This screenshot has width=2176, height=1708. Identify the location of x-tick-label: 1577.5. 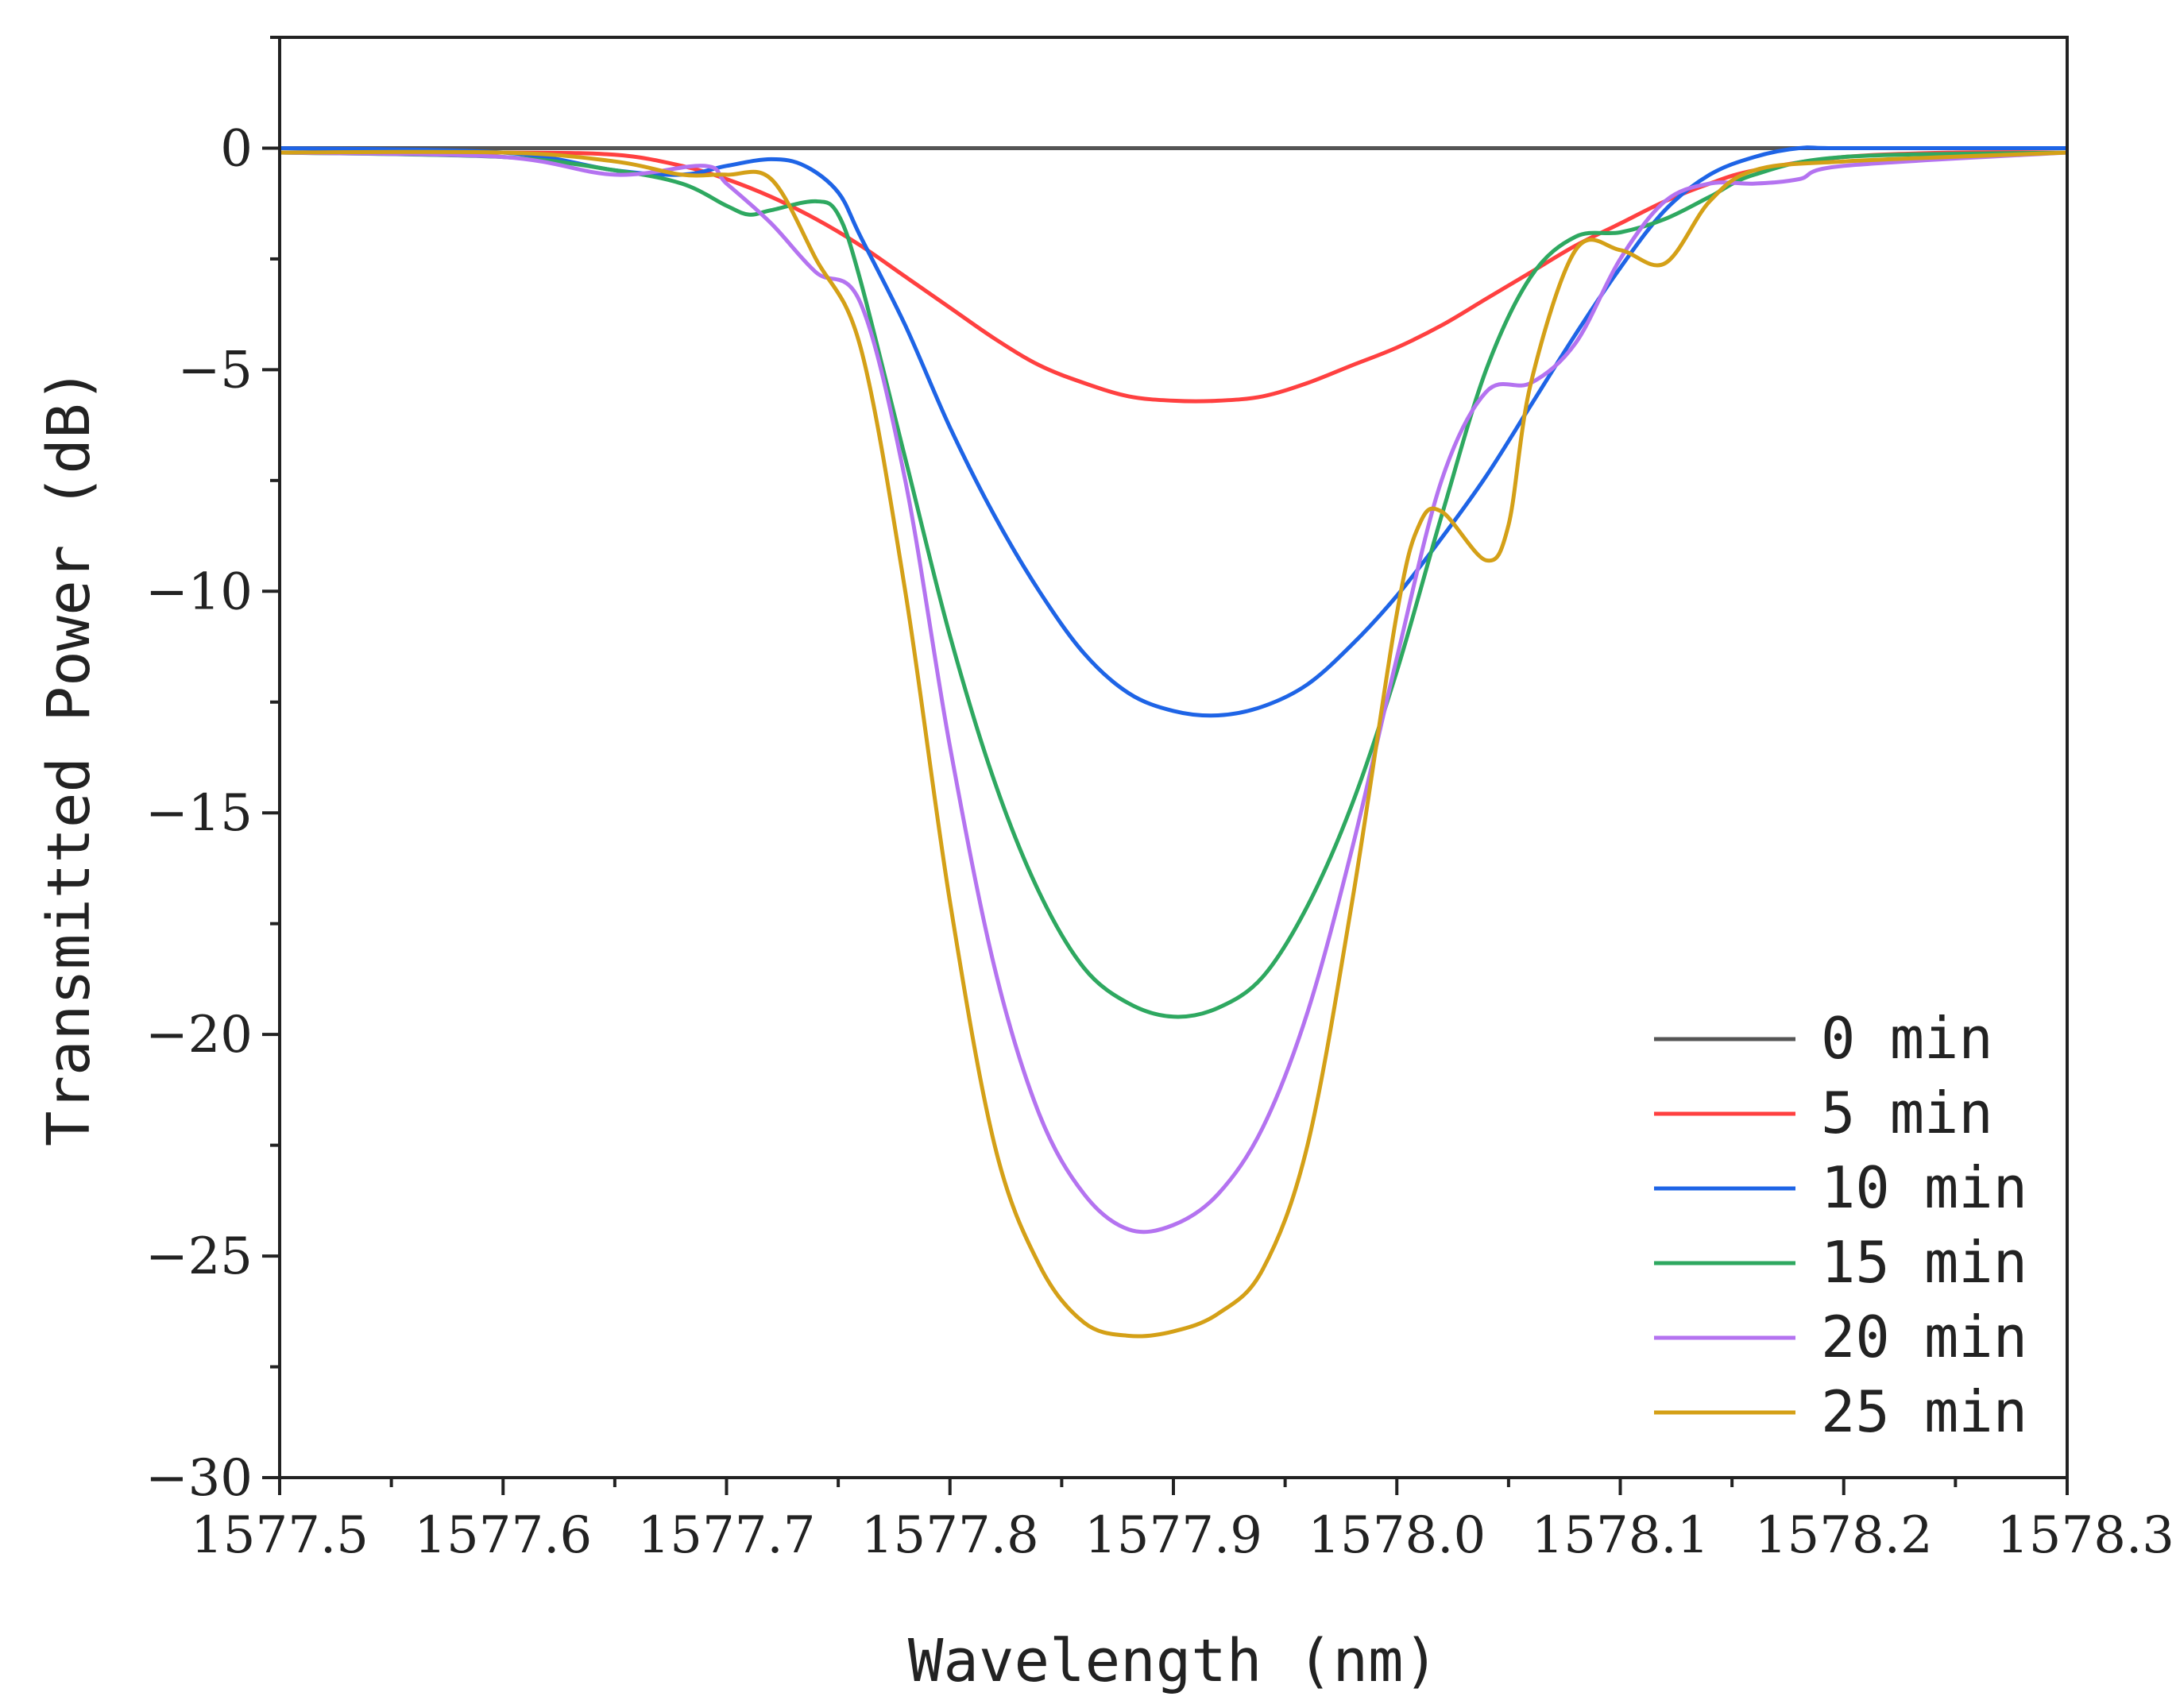
(280, 1535).